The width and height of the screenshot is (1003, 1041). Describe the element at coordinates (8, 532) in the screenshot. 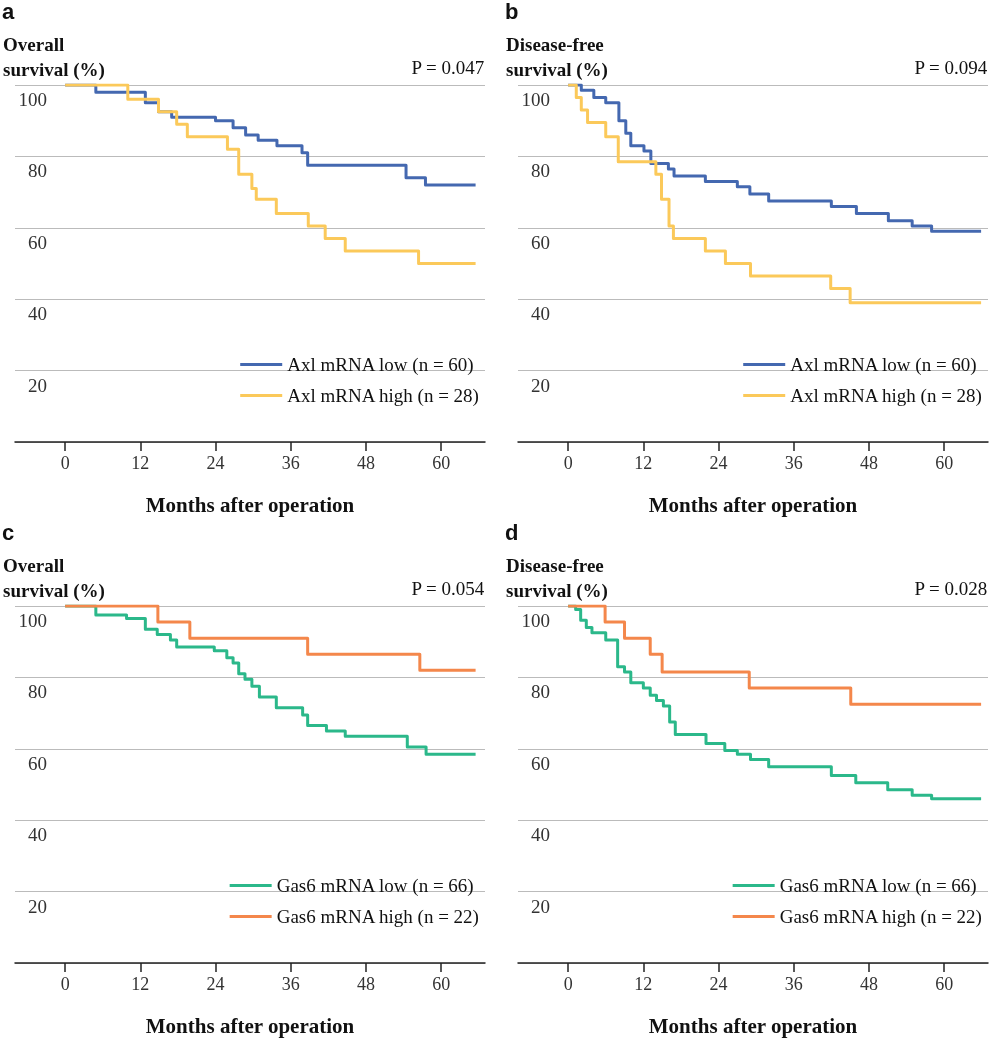

I see `chart-title: c` at that location.